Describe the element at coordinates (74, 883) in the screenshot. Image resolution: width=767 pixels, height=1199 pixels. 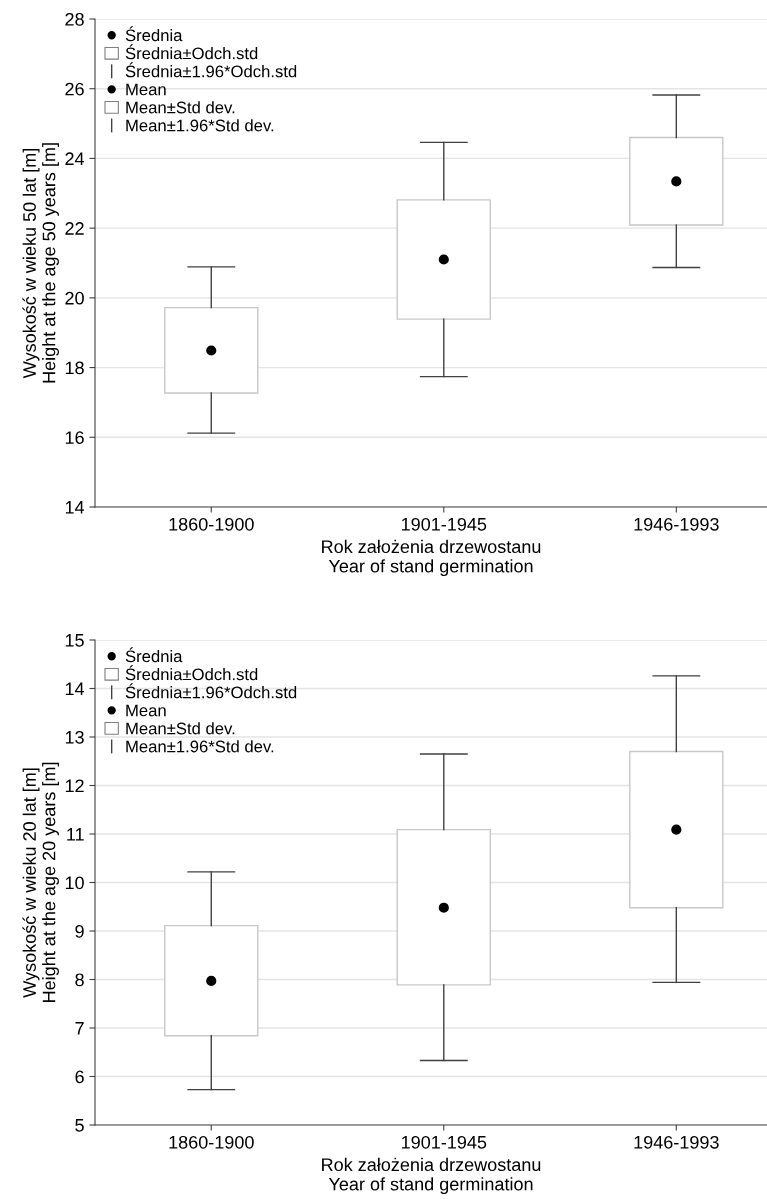
I see `y-tick-label: 10` at that location.